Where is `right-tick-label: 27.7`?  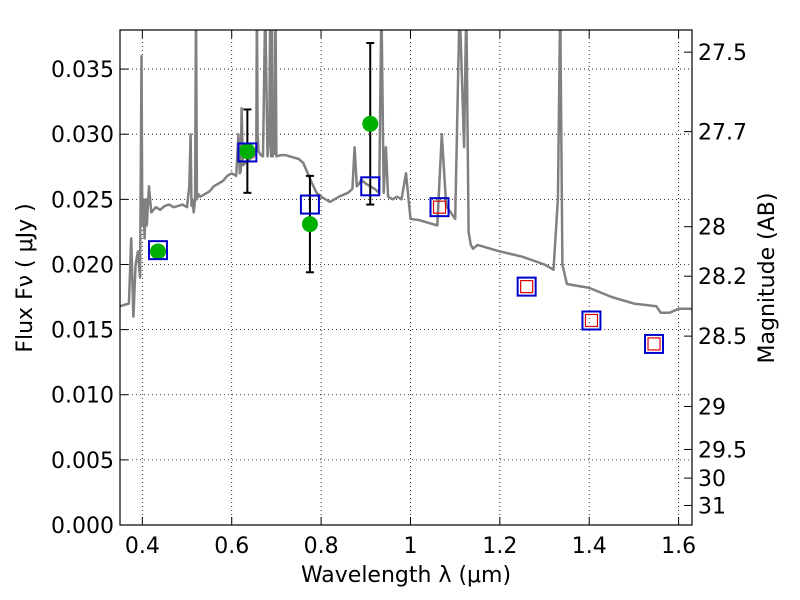
right-tick-label: 27.7 is located at coordinates (722, 133).